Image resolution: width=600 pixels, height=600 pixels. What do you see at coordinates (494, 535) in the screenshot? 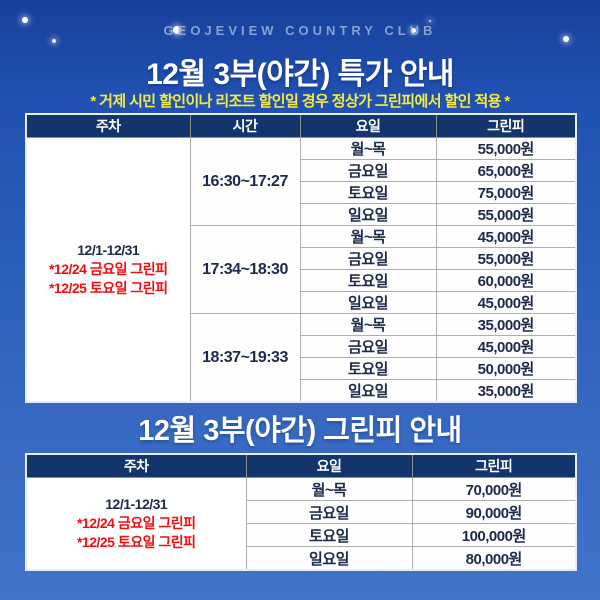
I see `price-cell: 100,000원` at bounding box center [494, 535].